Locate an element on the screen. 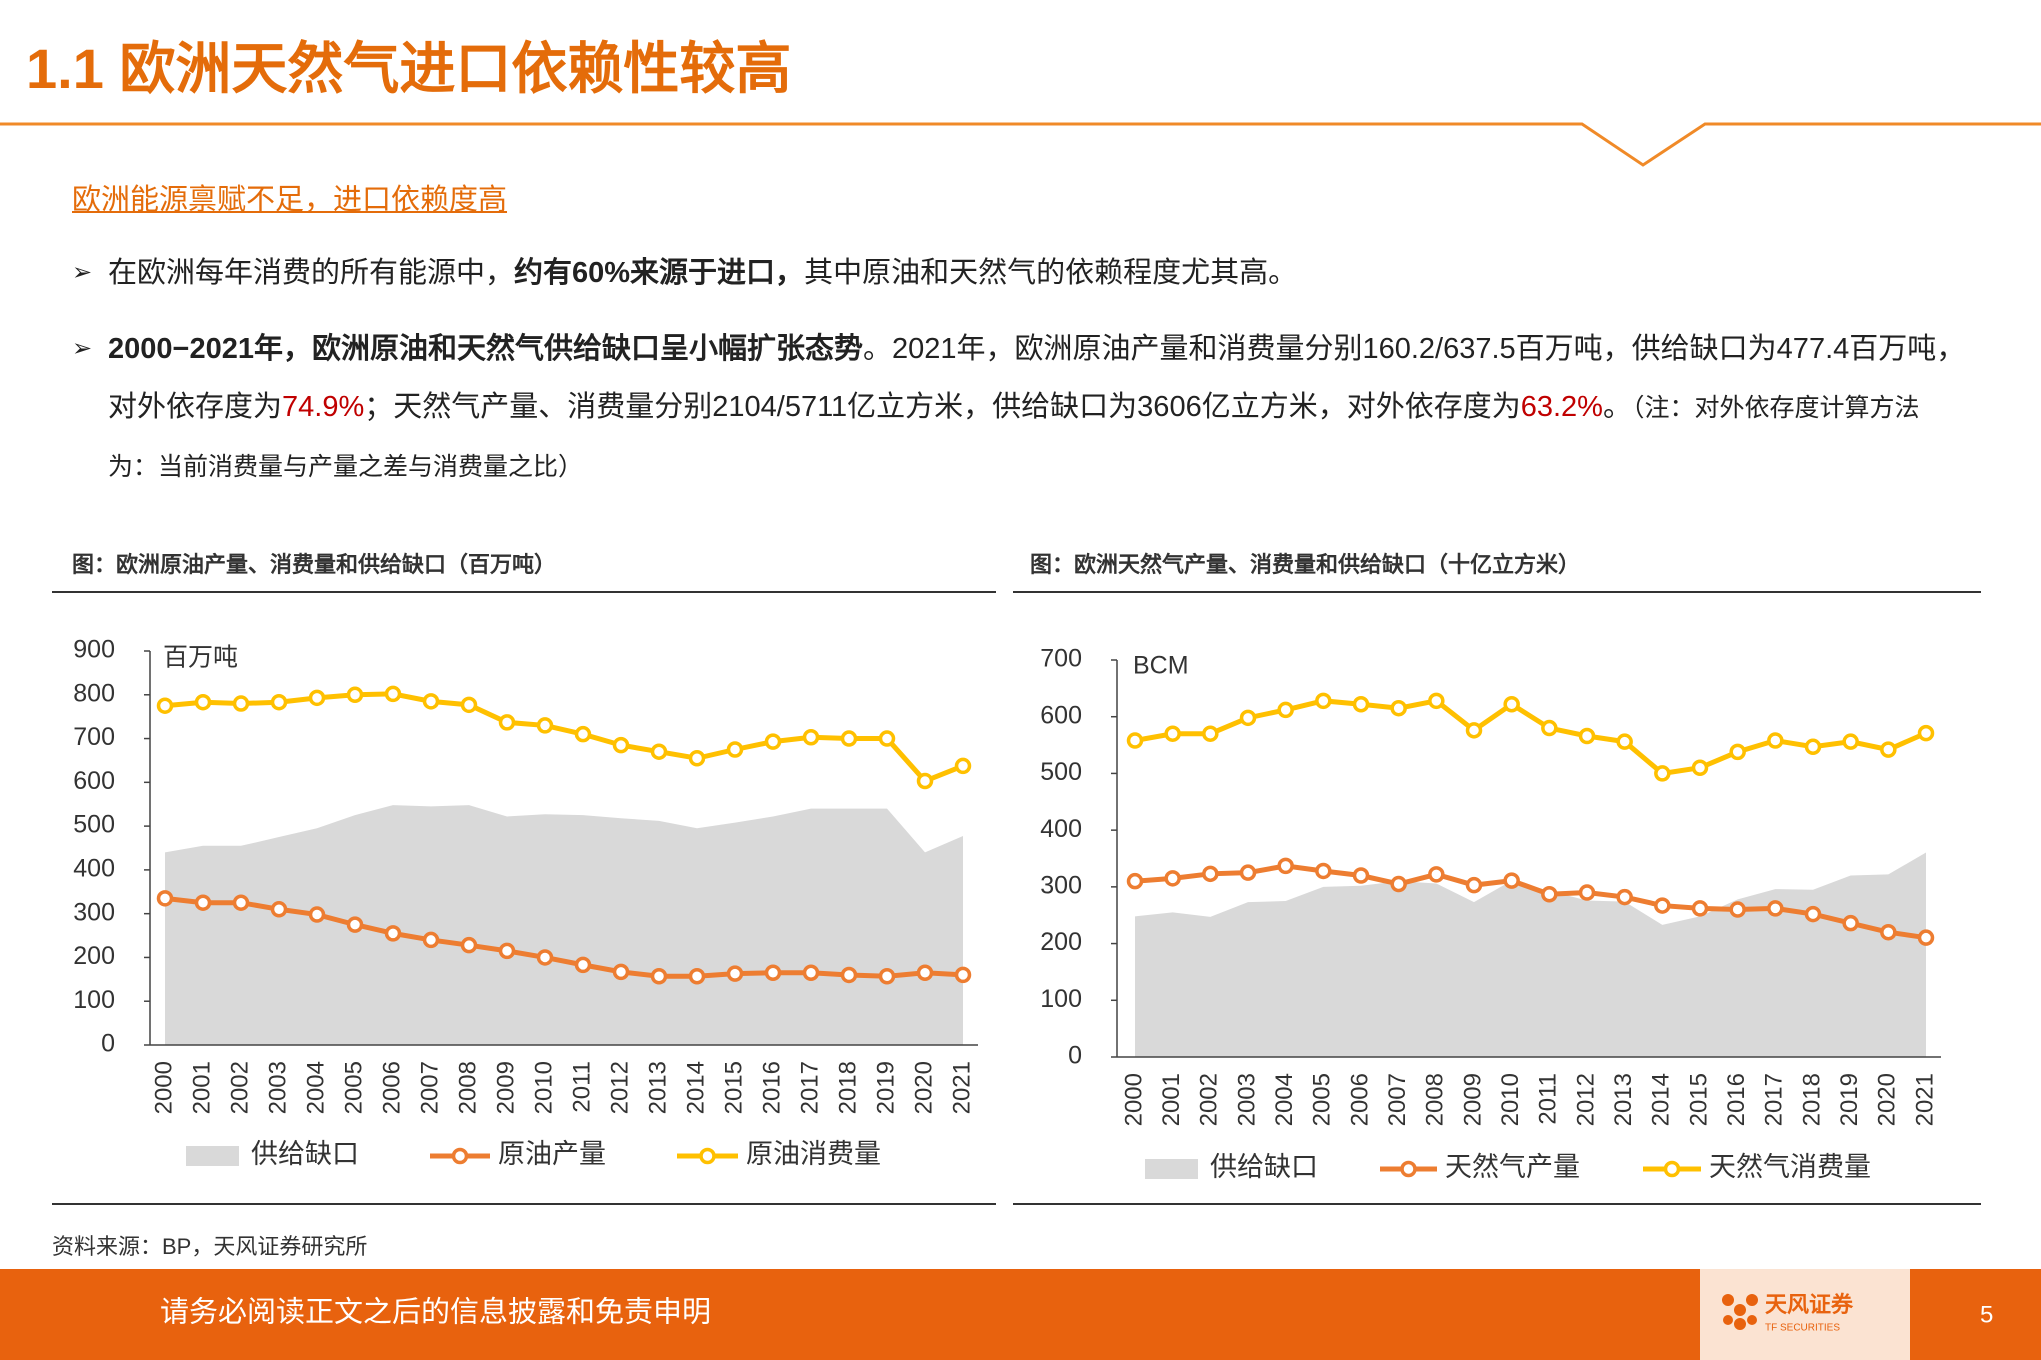  x-tick-label: 2002 is located at coordinates (239, 1087).